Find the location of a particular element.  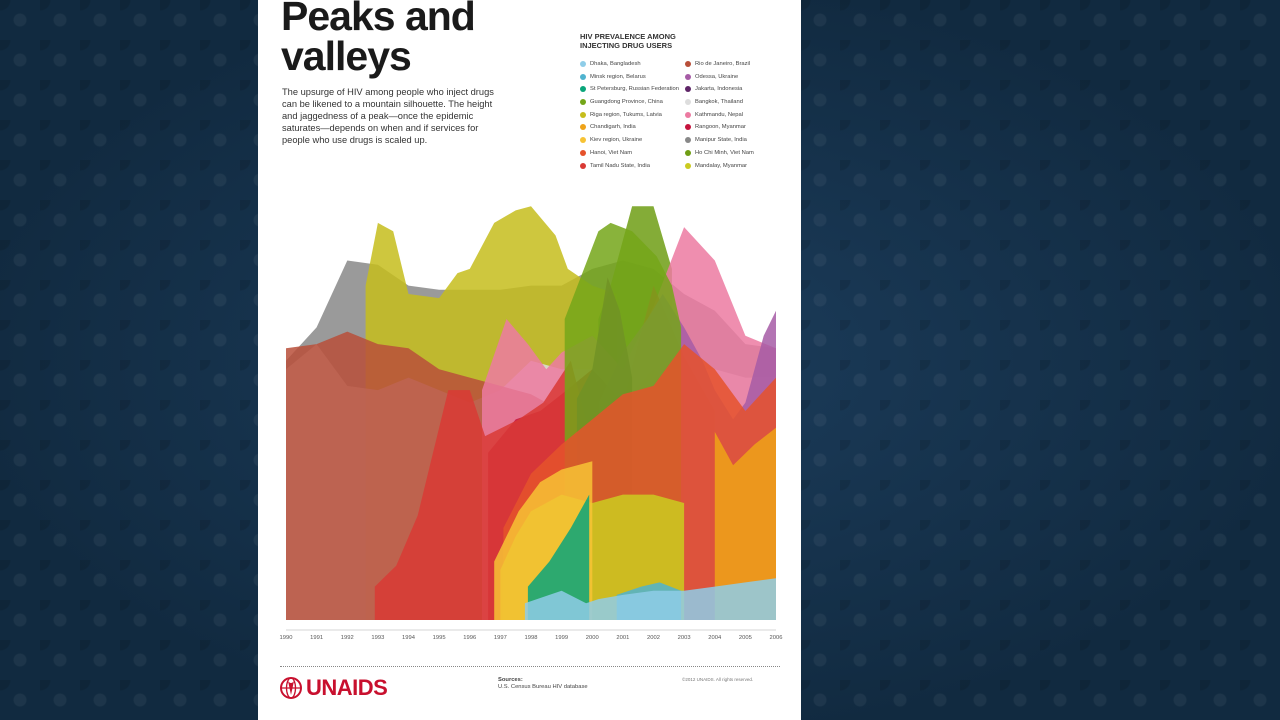

x-tick-label: 1991 is located at coordinates (316, 638).